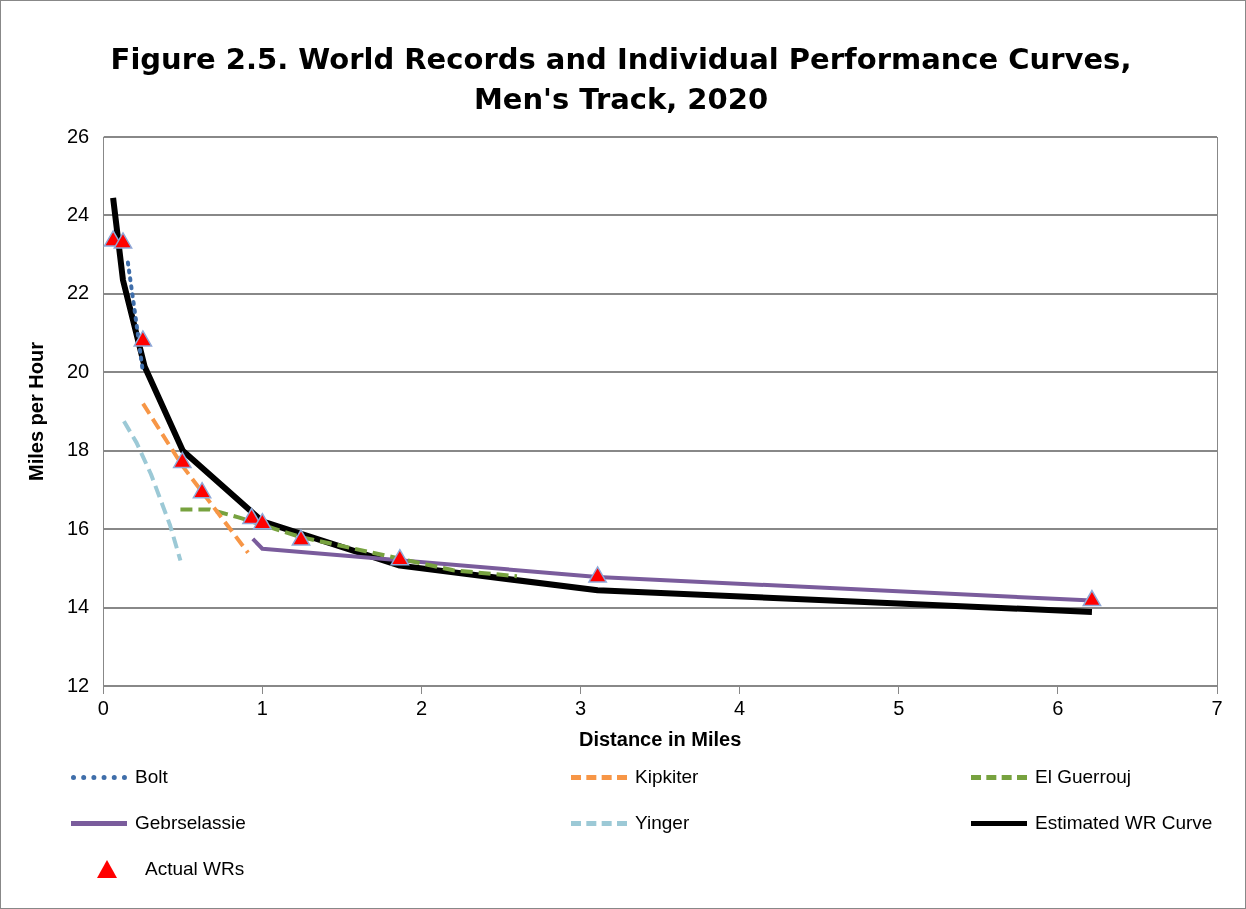  I want to click on legend-label: Gebrselassie, so click(190, 823).